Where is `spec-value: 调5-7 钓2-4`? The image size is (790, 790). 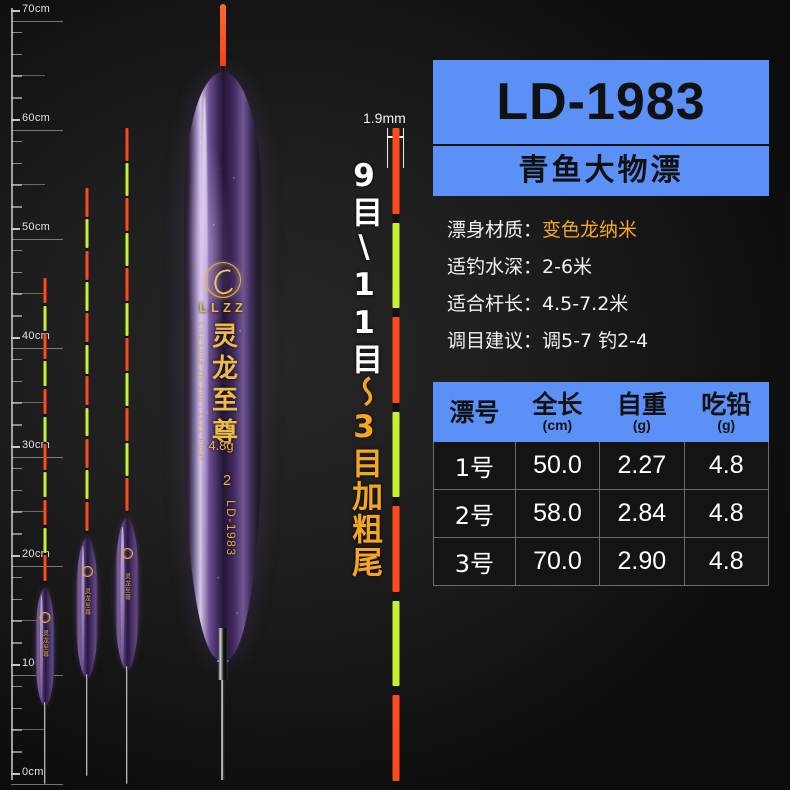
spec-value: 调5-7 钓2-4 is located at coordinates (595, 341).